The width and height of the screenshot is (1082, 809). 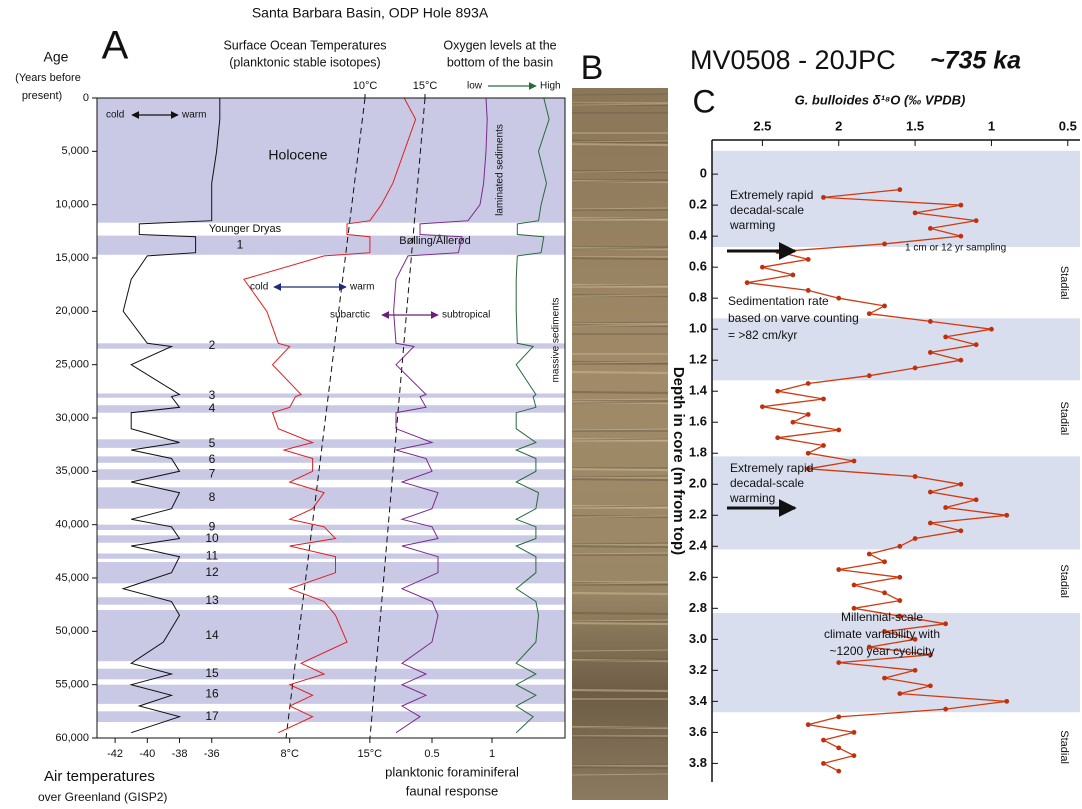 What do you see at coordinates (212, 497) in the screenshot?
I see `interstadial-number: 8` at bounding box center [212, 497].